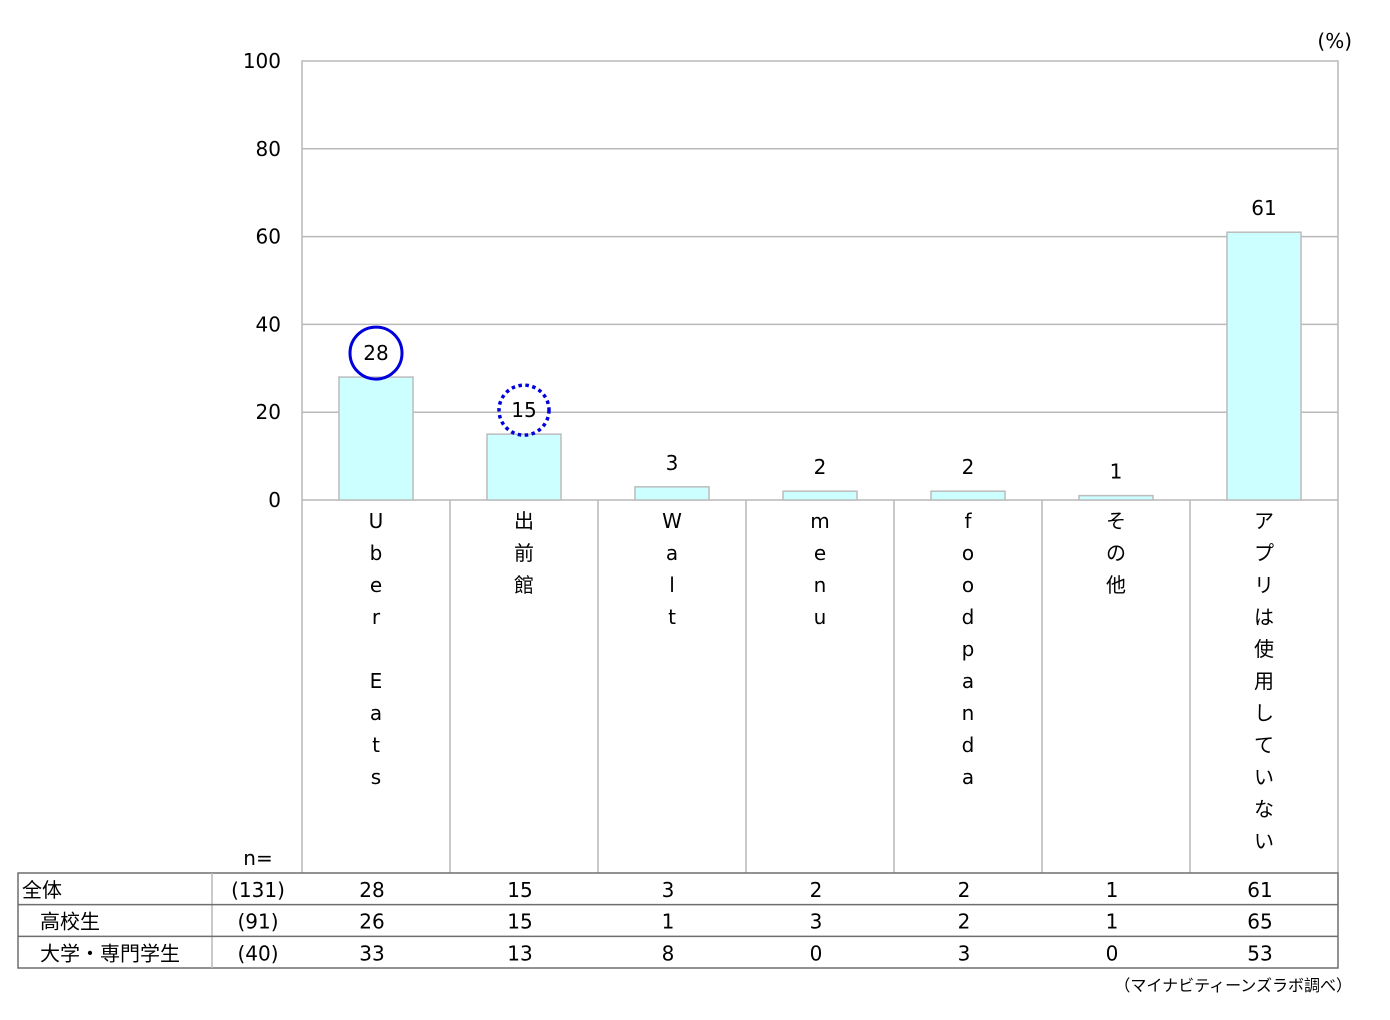  What do you see at coordinates (268, 149) in the screenshot?
I see `y-tick-label: 80` at bounding box center [268, 149].